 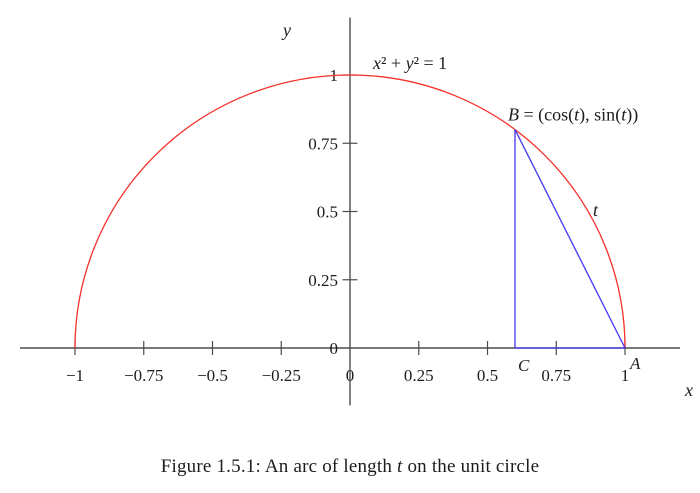 I want to click on x-tick-label: −0.25, so click(x=281, y=375).